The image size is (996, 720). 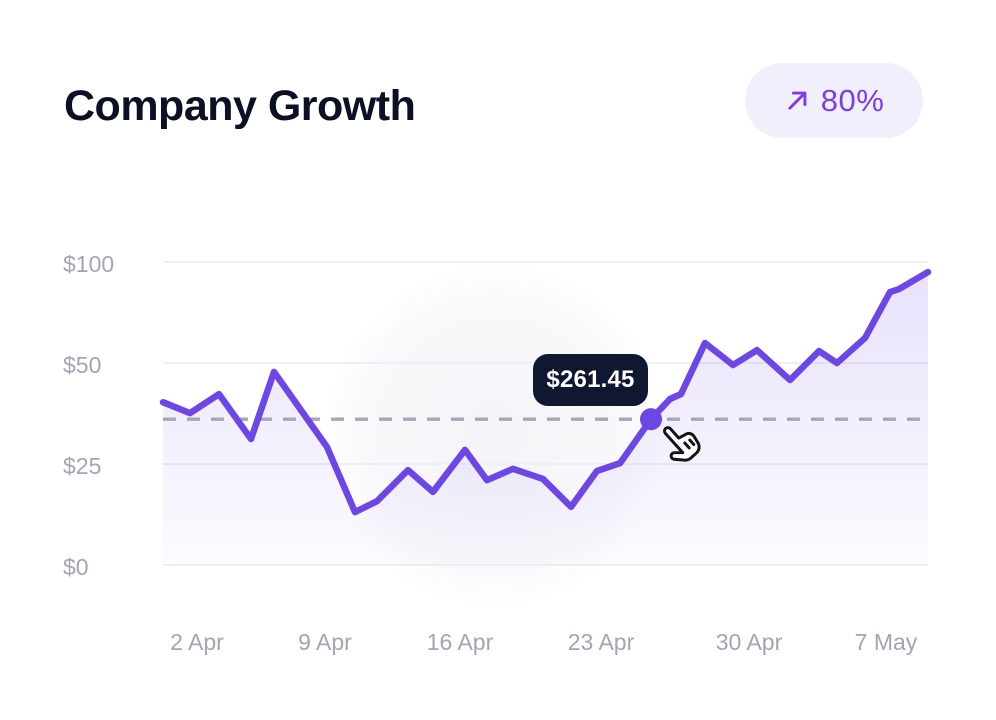 I want to click on arrow-up-right-icon, so click(x=797, y=100).